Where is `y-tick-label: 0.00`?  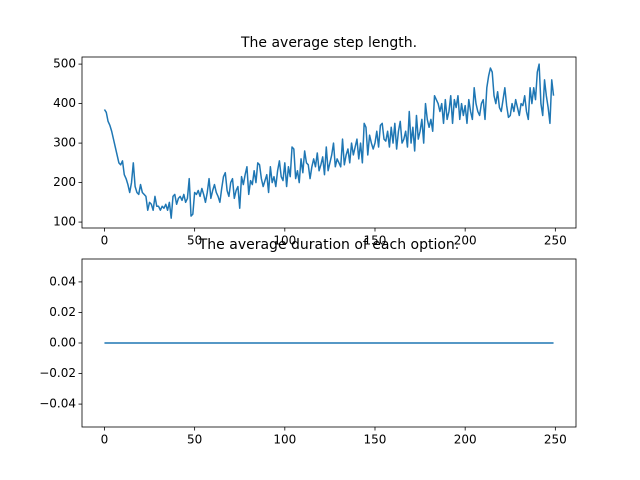 y-tick-label: 0.00 is located at coordinates (62, 343).